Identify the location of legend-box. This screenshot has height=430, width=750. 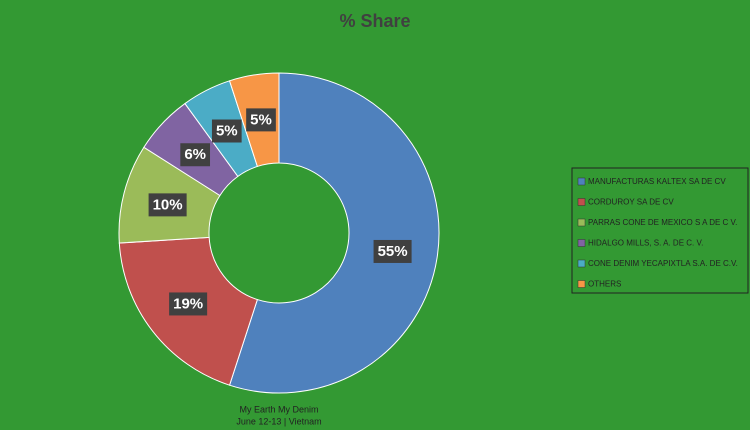
(660, 230).